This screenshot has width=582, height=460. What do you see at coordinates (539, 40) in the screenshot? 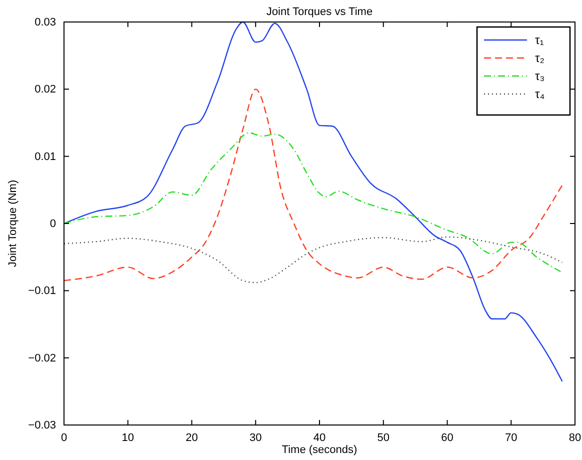
I see `legend-label: τ₁` at bounding box center [539, 40].